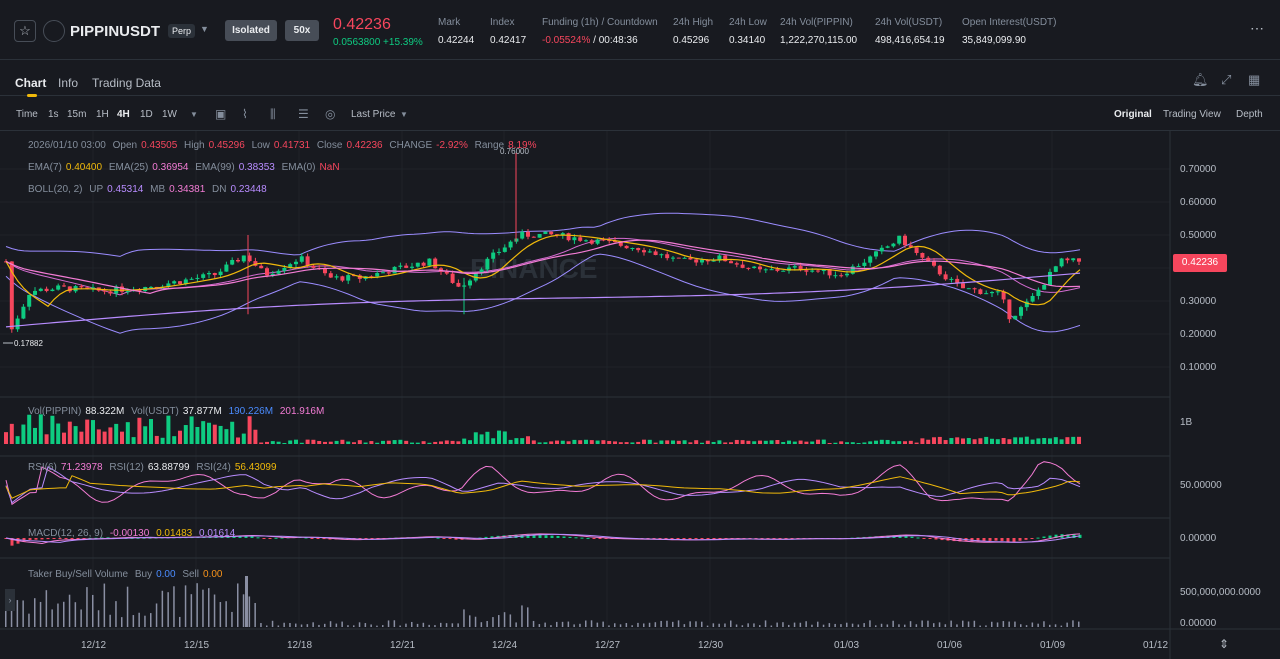 The height and width of the screenshot is (659, 1280). I want to click on interval-1s: 1s, so click(53, 114).